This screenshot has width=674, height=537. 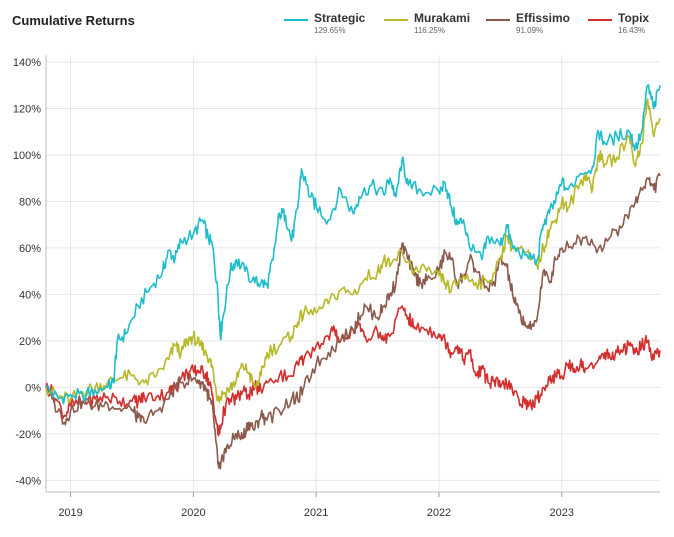 What do you see at coordinates (70, 513) in the screenshot?
I see `x-tick-label: 2019` at bounding box center [70, 513].